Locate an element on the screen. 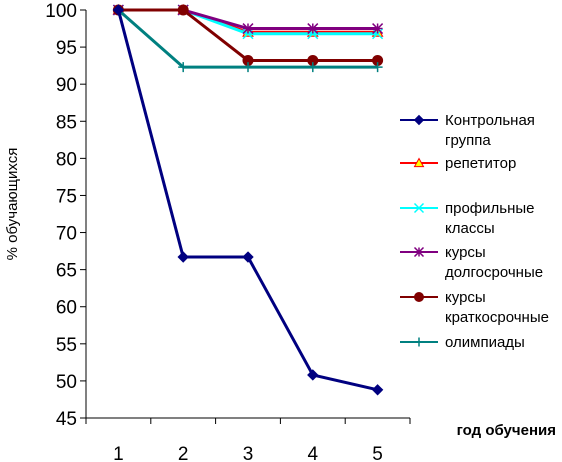  x-axis-title: год обучения is located at coordinates (506, 430).